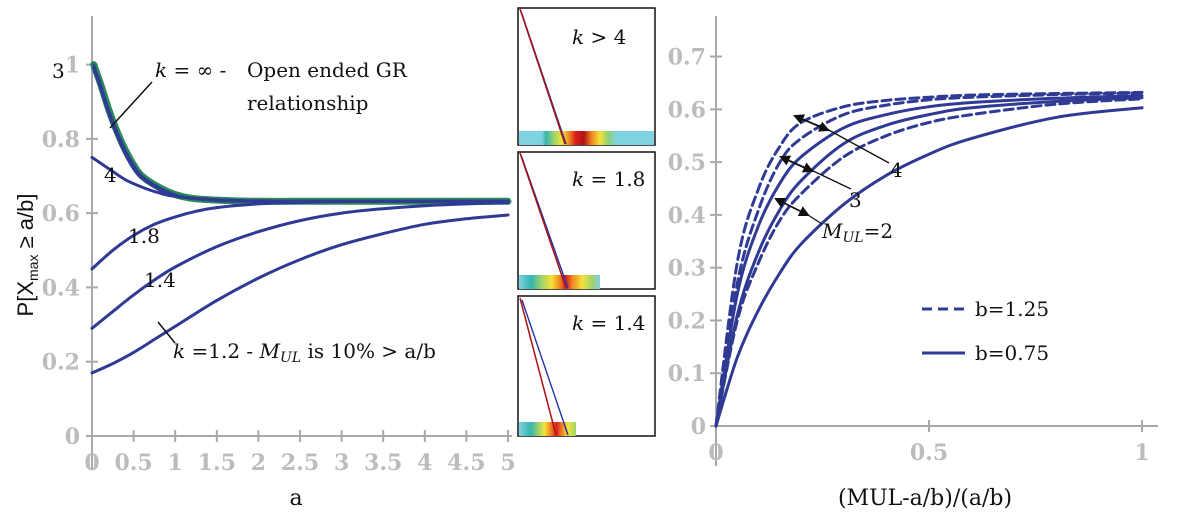 The height and width of the screenshot is (521, 1181). Describe the element at coordinates (307, 103) in the screenshot. I see `open-ended-label-line2: relationship` at that location.